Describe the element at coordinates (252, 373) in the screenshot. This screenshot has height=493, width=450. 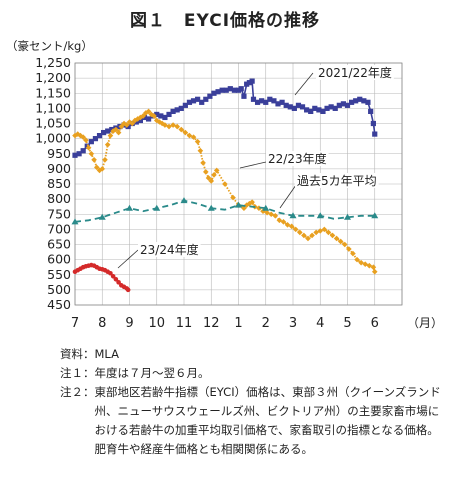
I see `note-1: 注１： 年度は７月～翌６月。` at that location.